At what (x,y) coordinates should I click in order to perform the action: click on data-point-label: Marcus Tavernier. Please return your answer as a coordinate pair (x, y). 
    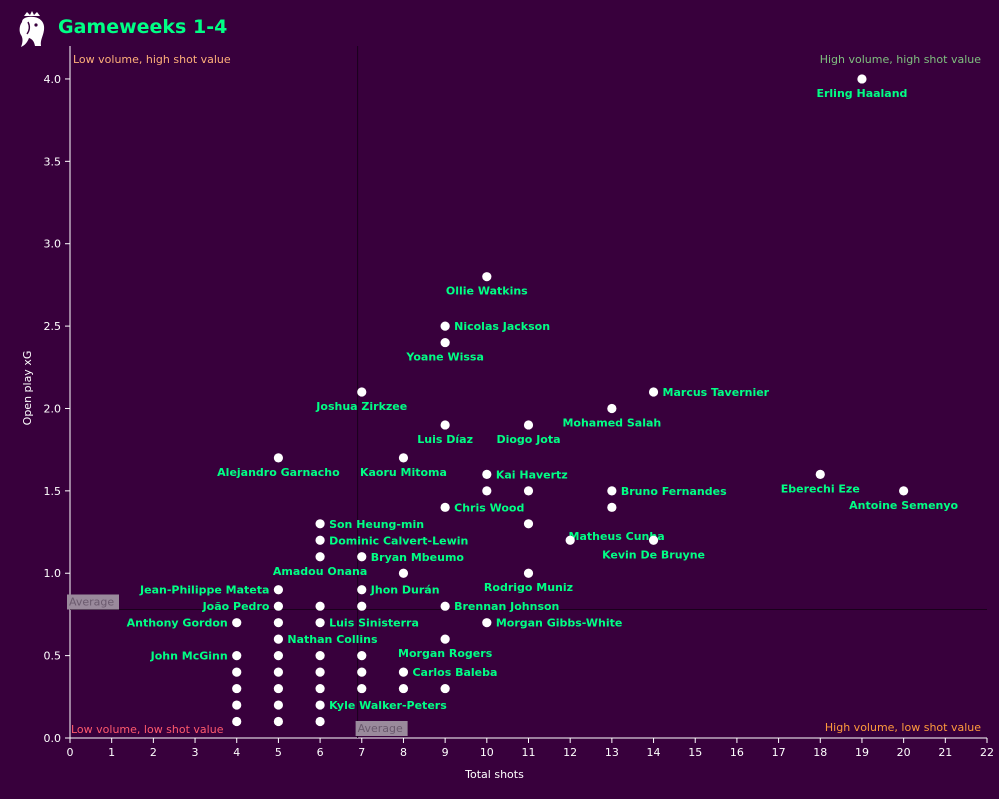
    Looking at the image, I should click on (716, 392).